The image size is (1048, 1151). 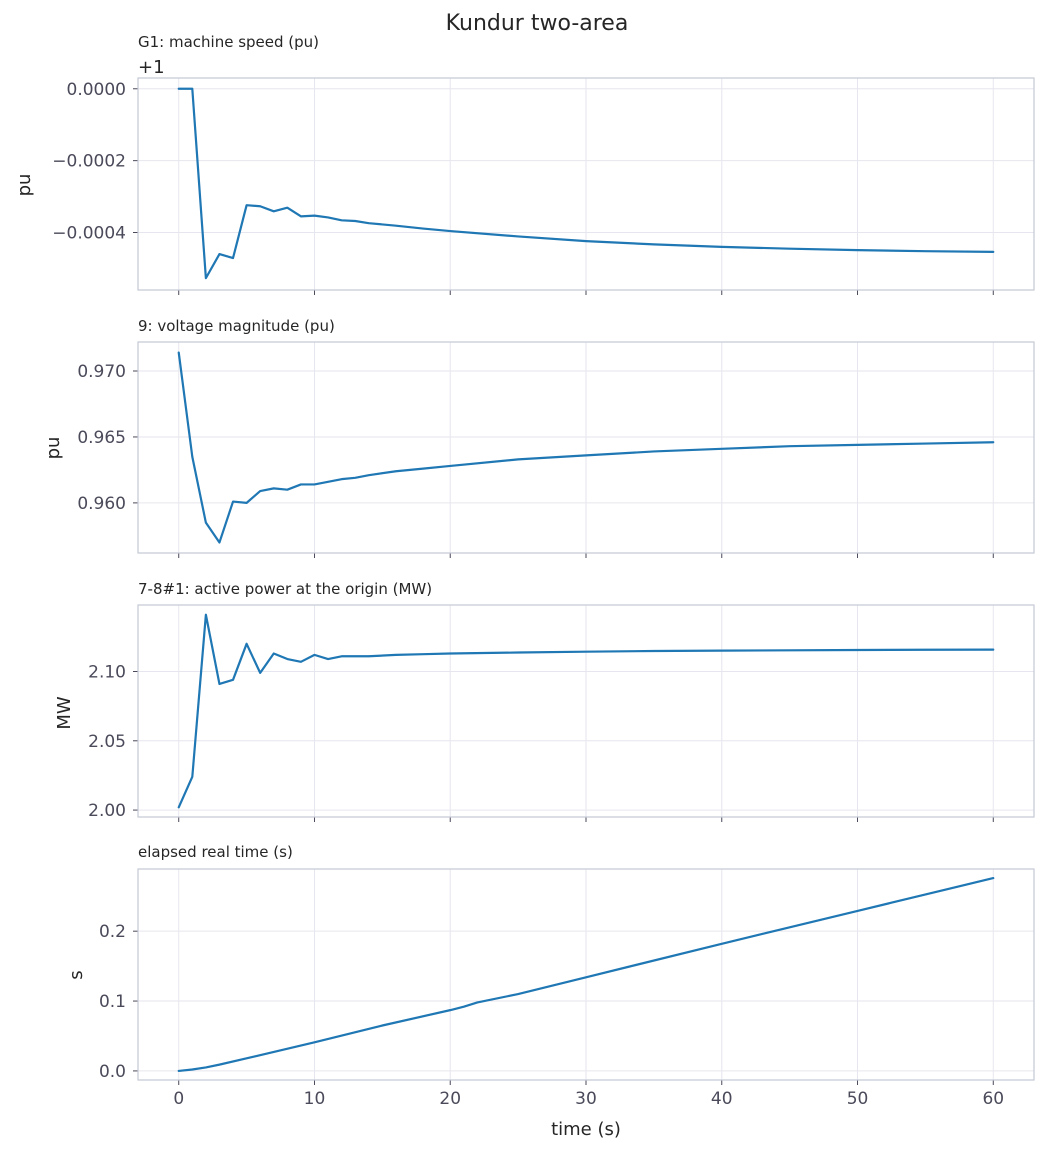 What do you see at coordinates (89, 162) in the screenshot?
I see `y-tick-label: −0.0002` at bounding box center [89, 162].